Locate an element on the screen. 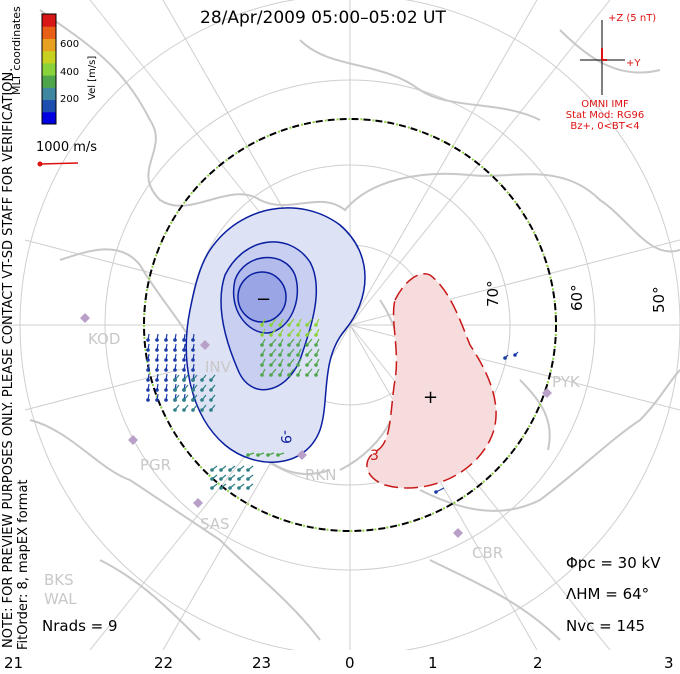 This screenshot has height=674, width=680. mlt-hour-1: 1 is located at coordinates (433, 663).